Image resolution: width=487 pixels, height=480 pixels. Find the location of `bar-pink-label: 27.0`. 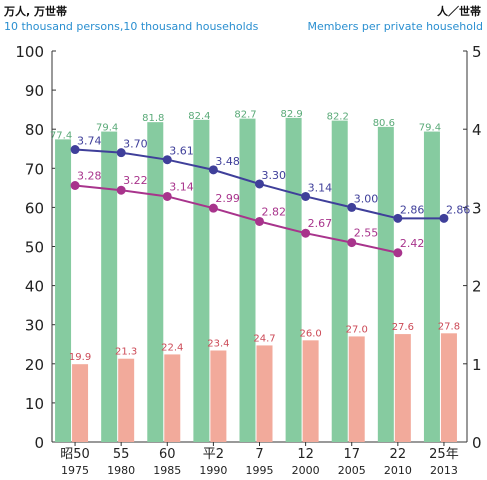

bar-pink-label: 27.0 is located at coordinates (357, 329).